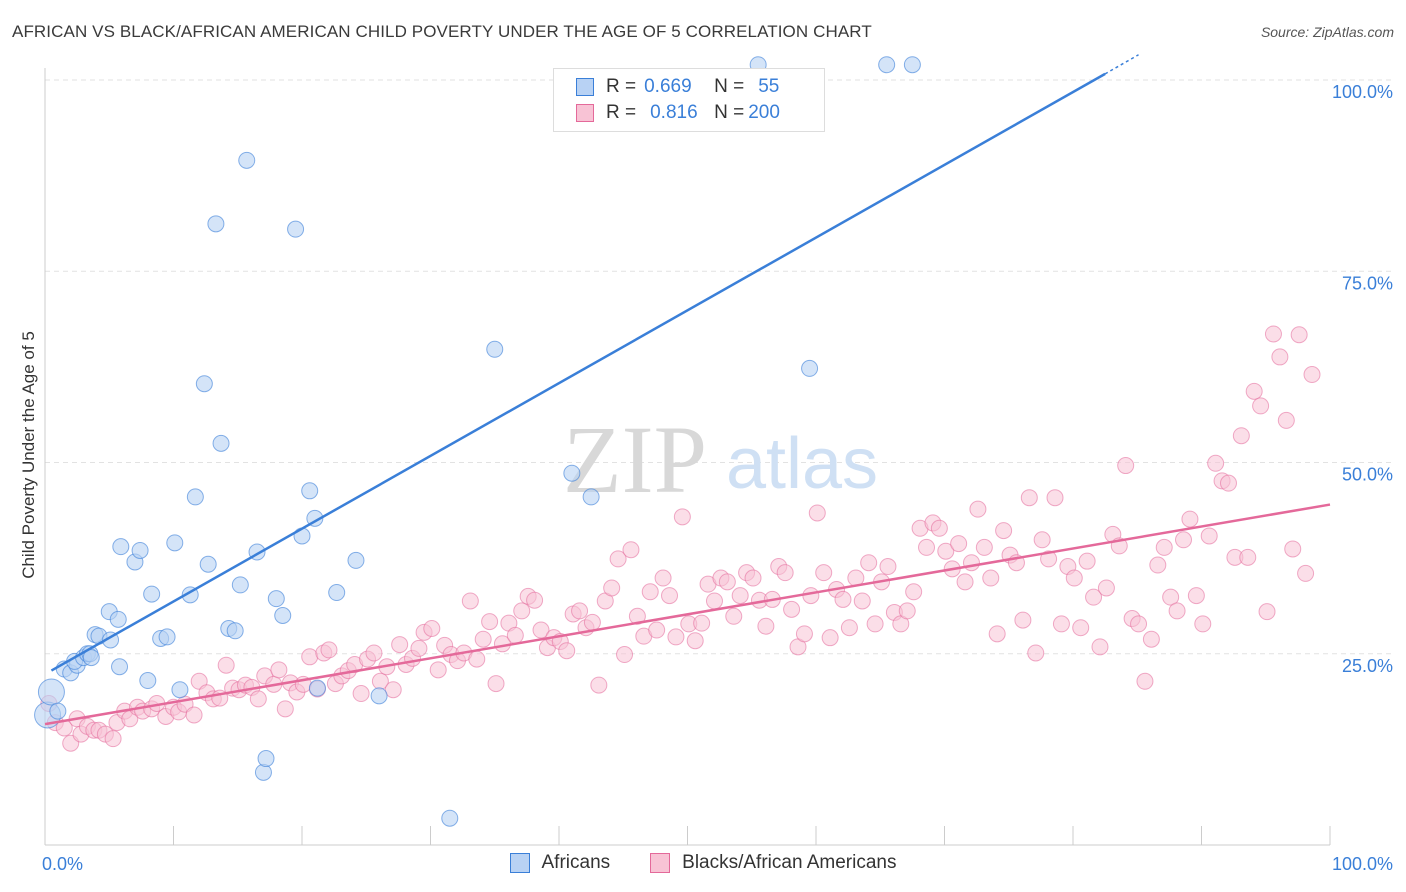 The height and width of the screenshot is (892, 1406). What do you see at coordinates (28, 455) in the screenshot?
I see `y-axis-label: Child Poverty Under the Age of 5` at bounding box center [28, 455].